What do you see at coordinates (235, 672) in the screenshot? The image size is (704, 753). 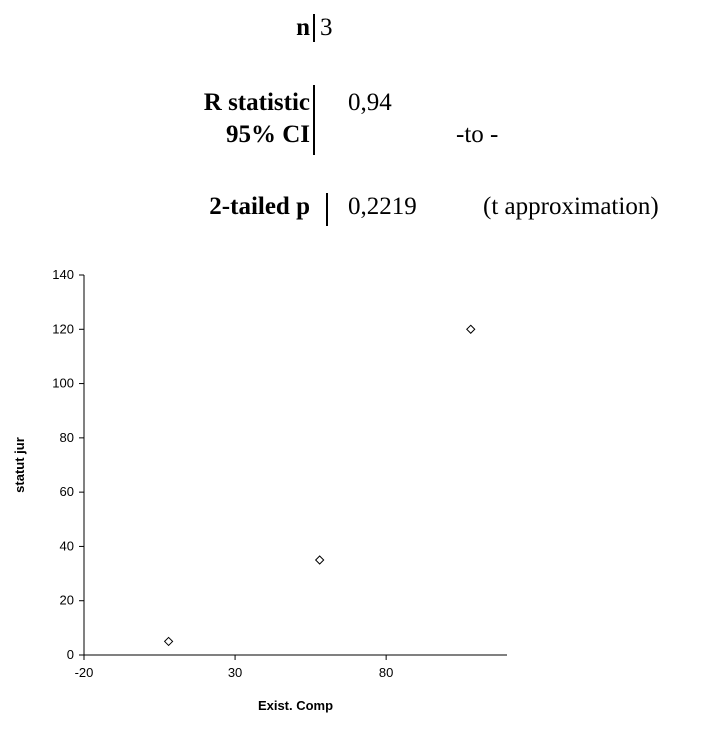 I see `x-tick-label: 30` at bounding box center [235, 672].